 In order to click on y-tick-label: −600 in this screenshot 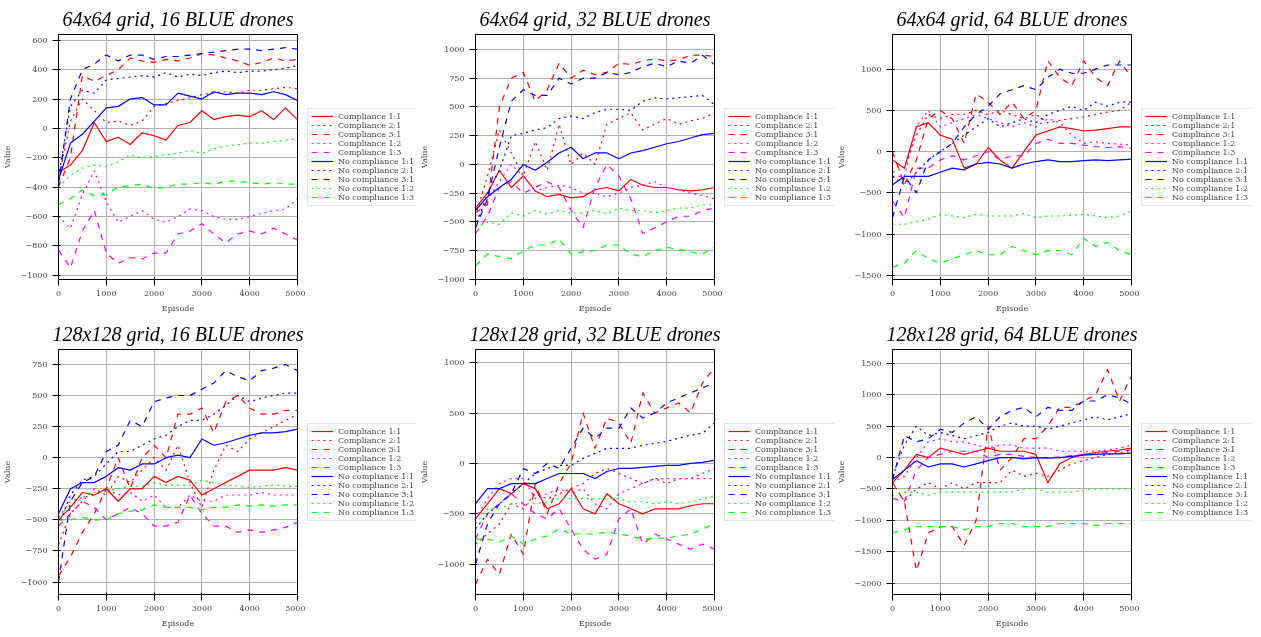, I will do `click(36, 216)`.